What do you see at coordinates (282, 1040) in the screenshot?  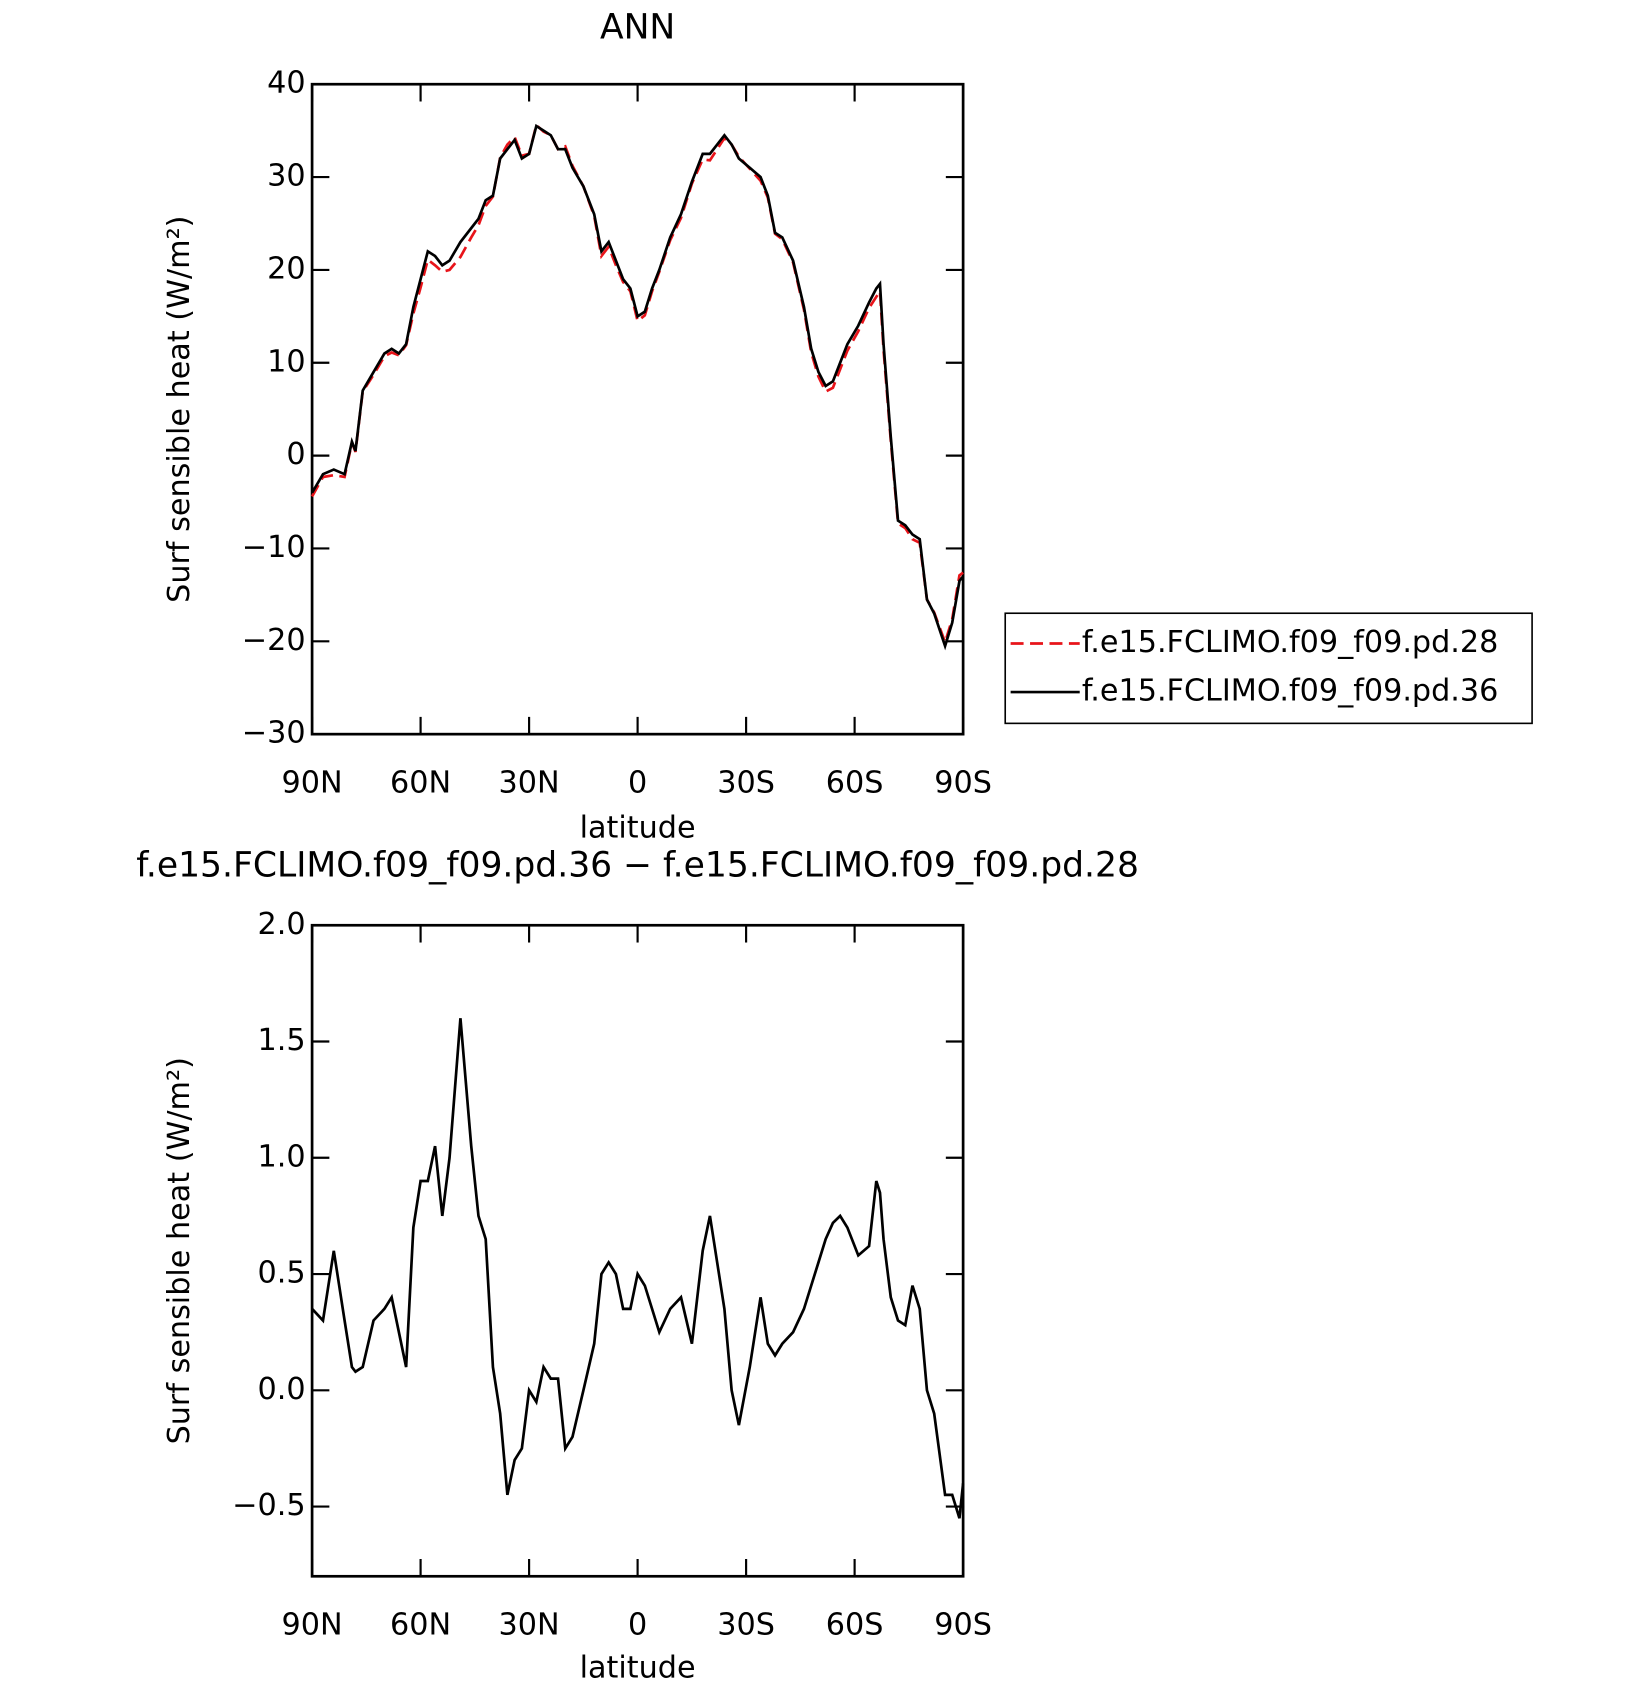 I see `y-tick-label: 1.5` at bounding box center [282, 1040].